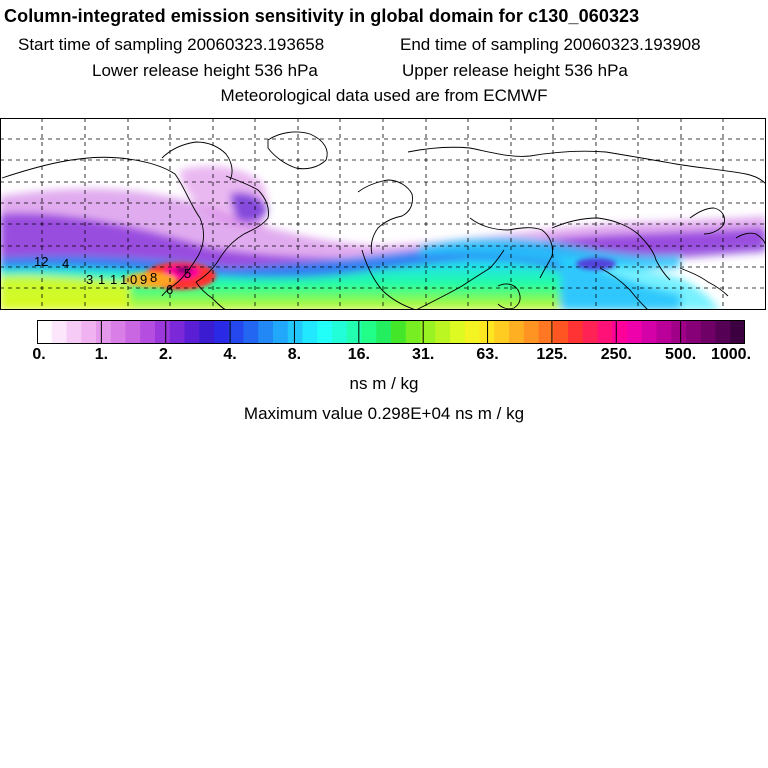 The height and width of the screenshot is (768, 768). What do you see at coordinates (101, 354) in the screenshot?
I see `colorbar-tick-label: 1.` at bounding box center [101, 354].